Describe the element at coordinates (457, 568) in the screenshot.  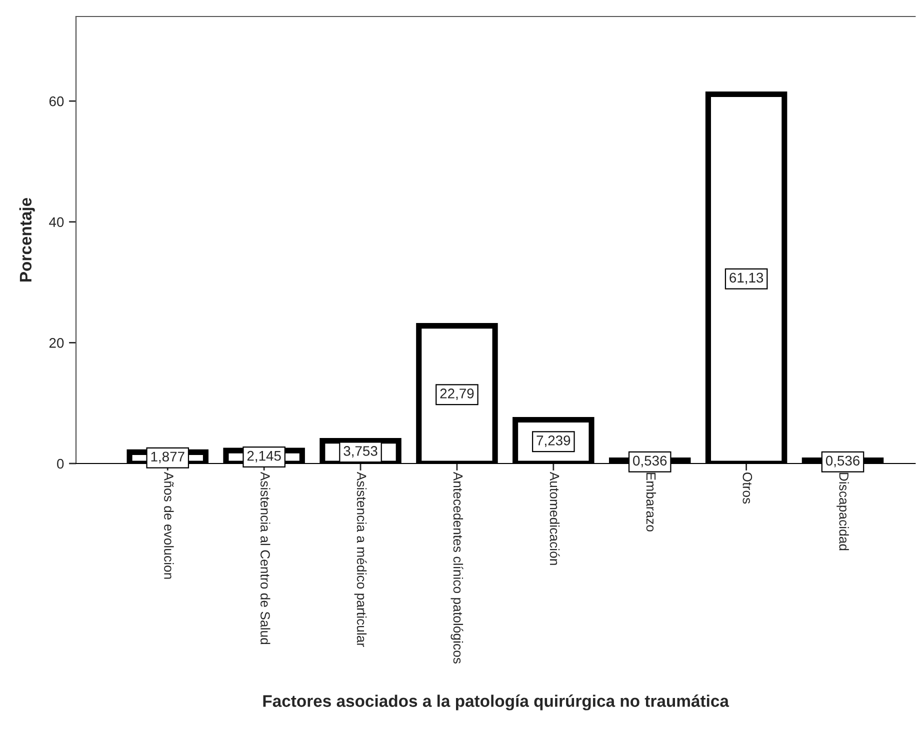
I see `x-tick-label: Antecedentes clínico patológicos` at that location.